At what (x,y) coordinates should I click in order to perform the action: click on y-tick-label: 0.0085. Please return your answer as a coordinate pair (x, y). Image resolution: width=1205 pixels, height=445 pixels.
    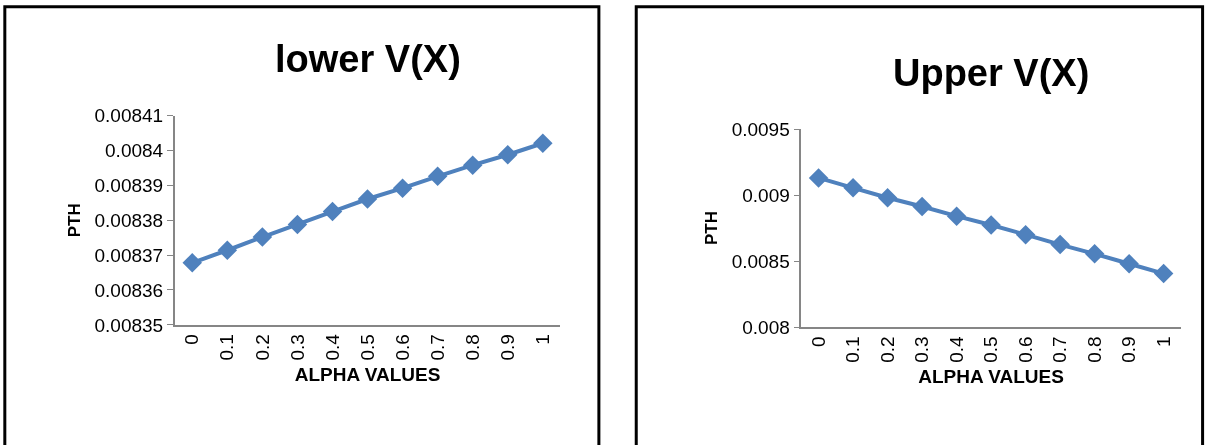
    Looking at the image, I should click on (760, 261).